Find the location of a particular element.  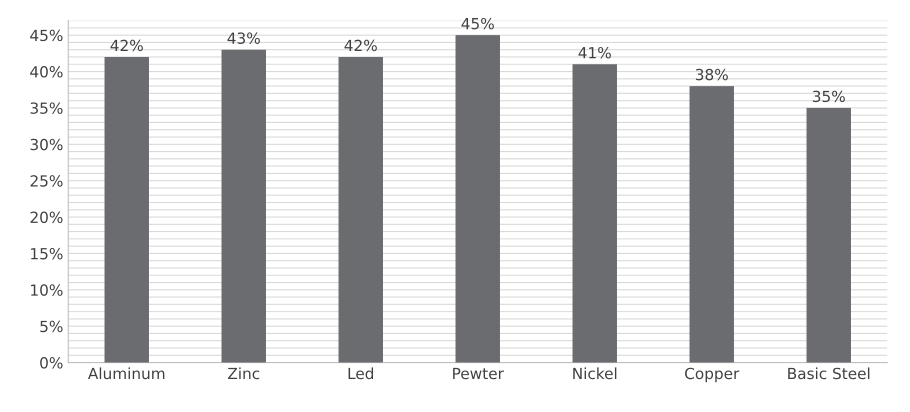

x-tick-label: Copper is located at coordinates (712, 375).